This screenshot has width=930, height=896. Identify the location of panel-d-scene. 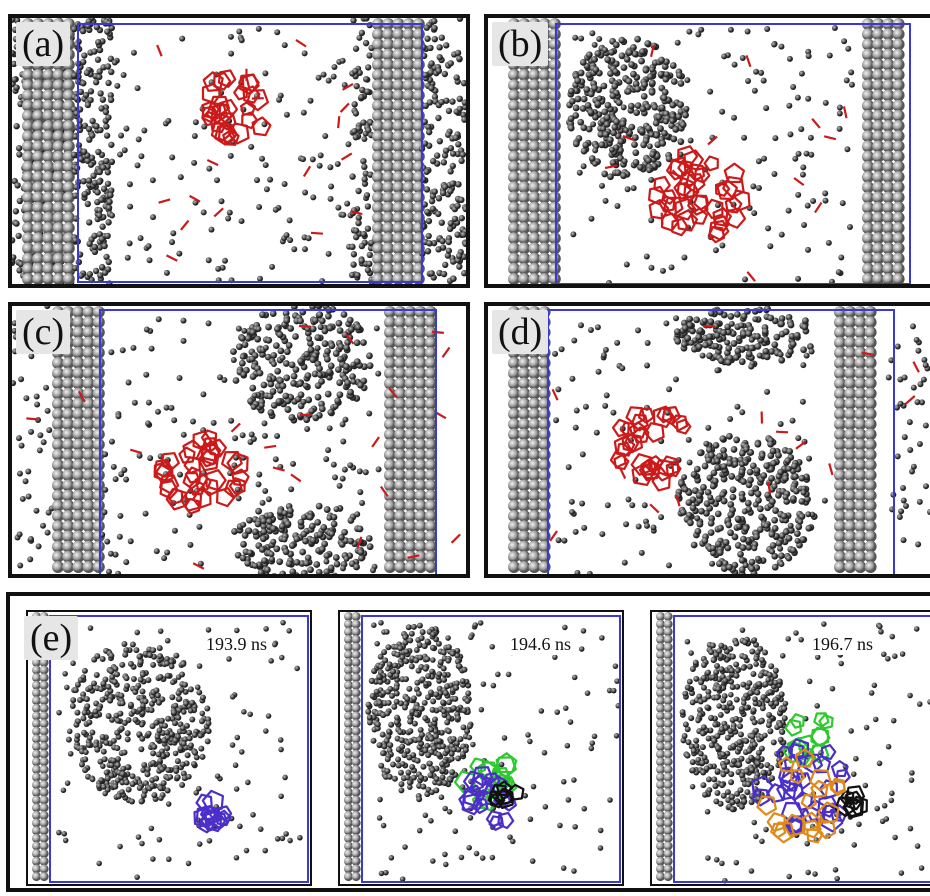
(719, 440).